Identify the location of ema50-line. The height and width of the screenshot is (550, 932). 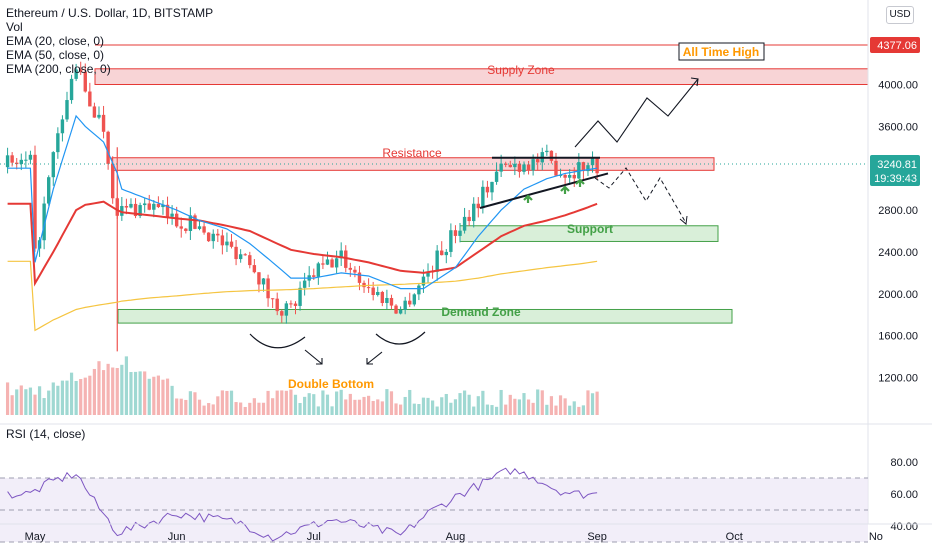
(302, 243).